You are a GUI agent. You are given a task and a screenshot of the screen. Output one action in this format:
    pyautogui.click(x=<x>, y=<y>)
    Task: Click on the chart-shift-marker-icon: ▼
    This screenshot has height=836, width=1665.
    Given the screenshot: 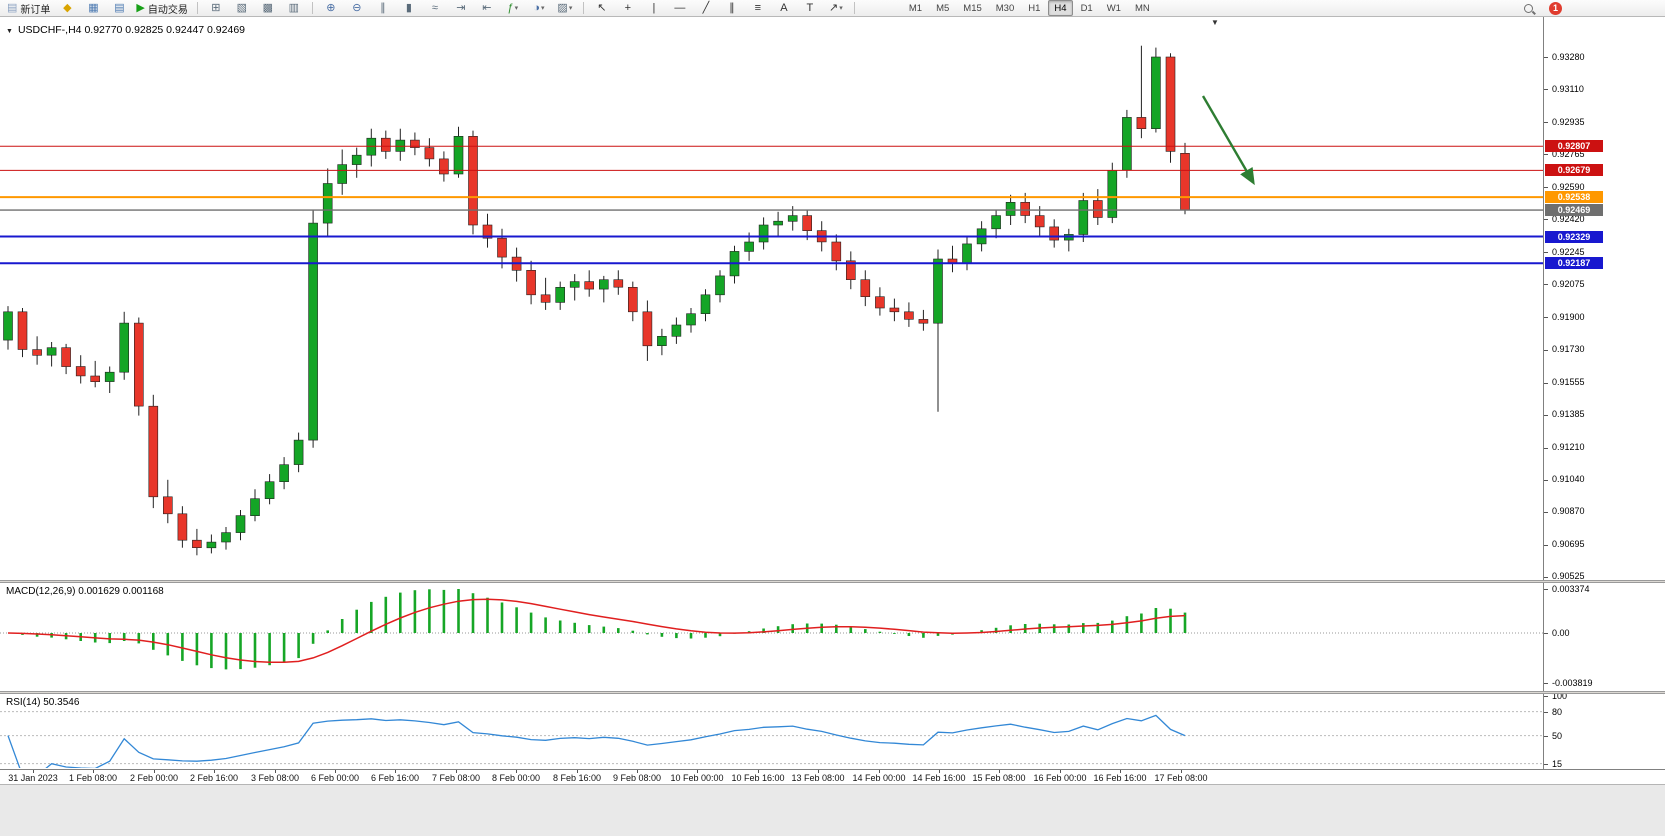 What is the action you would take?
    pyautogui.click(x=1215, y=22)
    